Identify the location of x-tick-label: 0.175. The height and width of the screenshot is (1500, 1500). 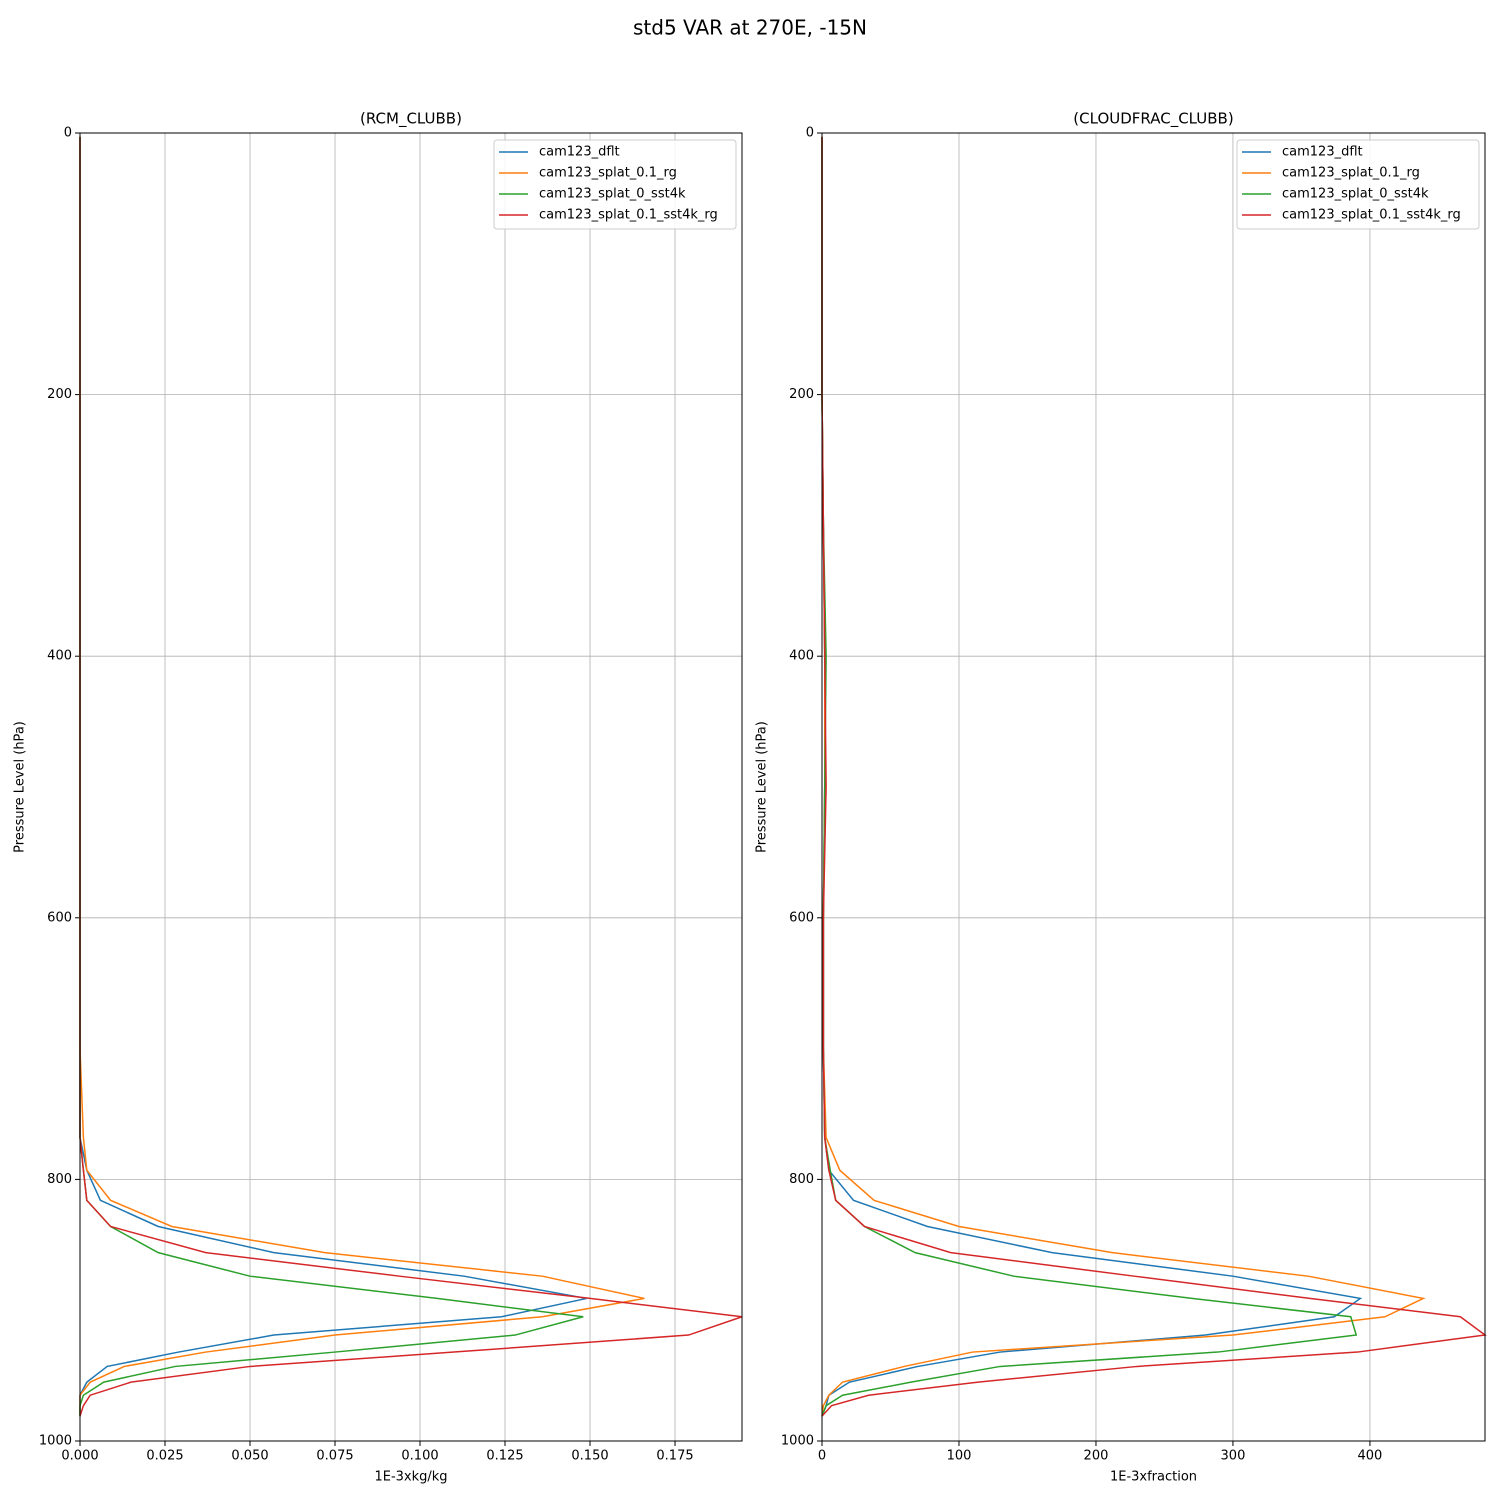
(674, 1456).